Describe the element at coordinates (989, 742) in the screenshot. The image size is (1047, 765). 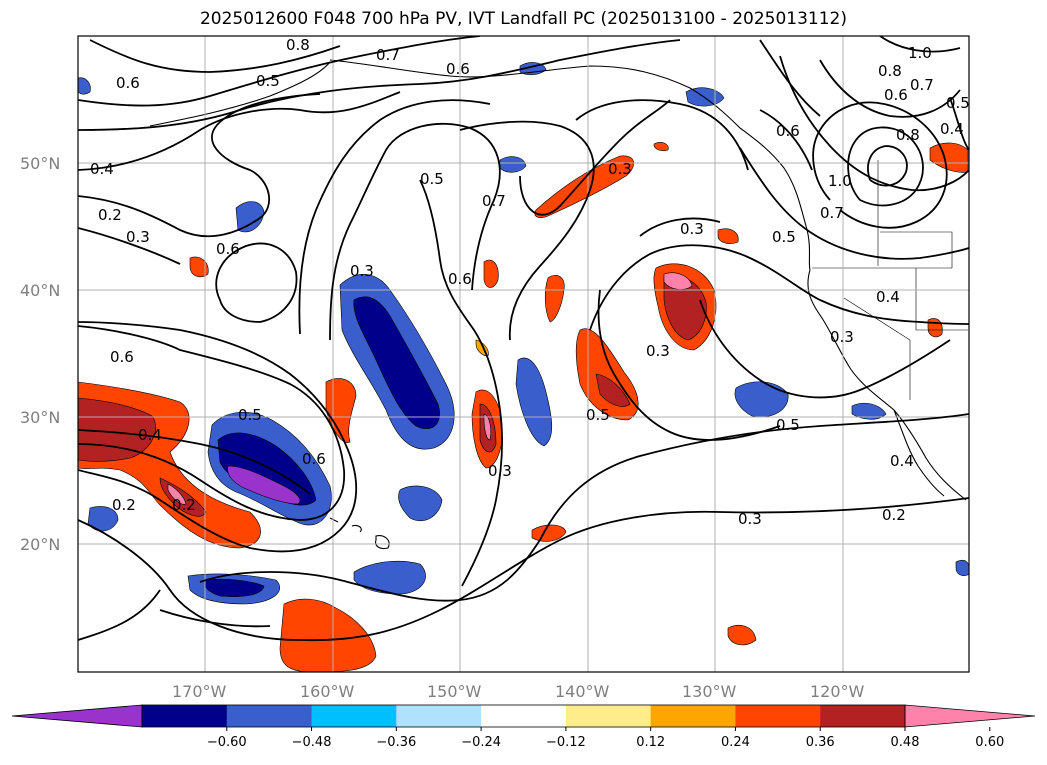
I see `colorbar-tick-label: 0.60` at that location.